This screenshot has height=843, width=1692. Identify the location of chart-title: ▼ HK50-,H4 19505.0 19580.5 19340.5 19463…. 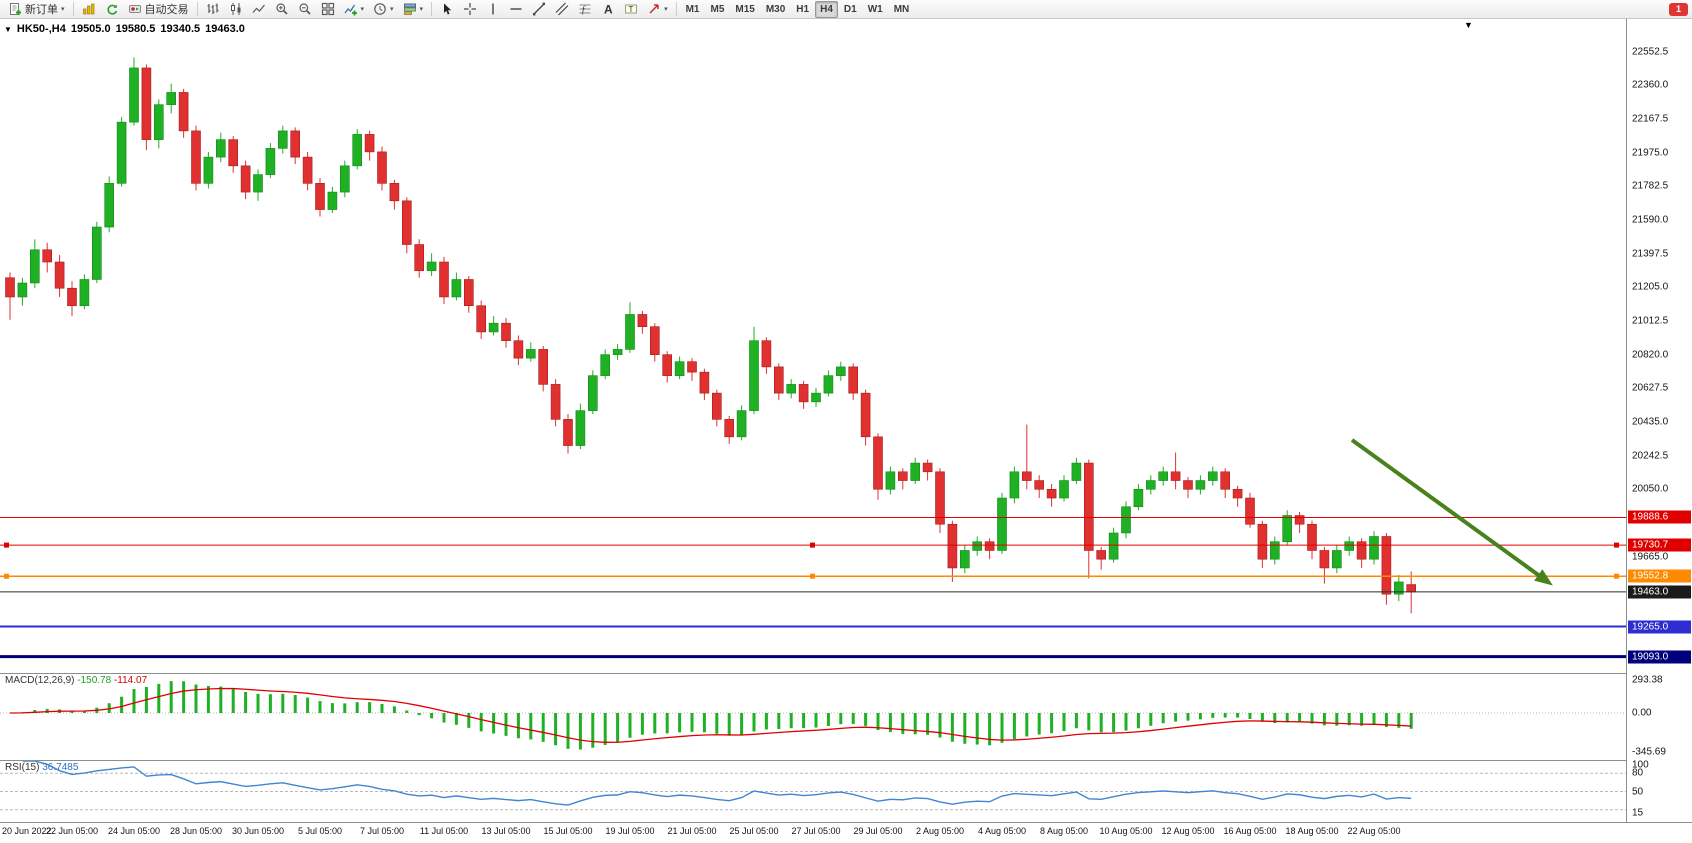
(124, 29).